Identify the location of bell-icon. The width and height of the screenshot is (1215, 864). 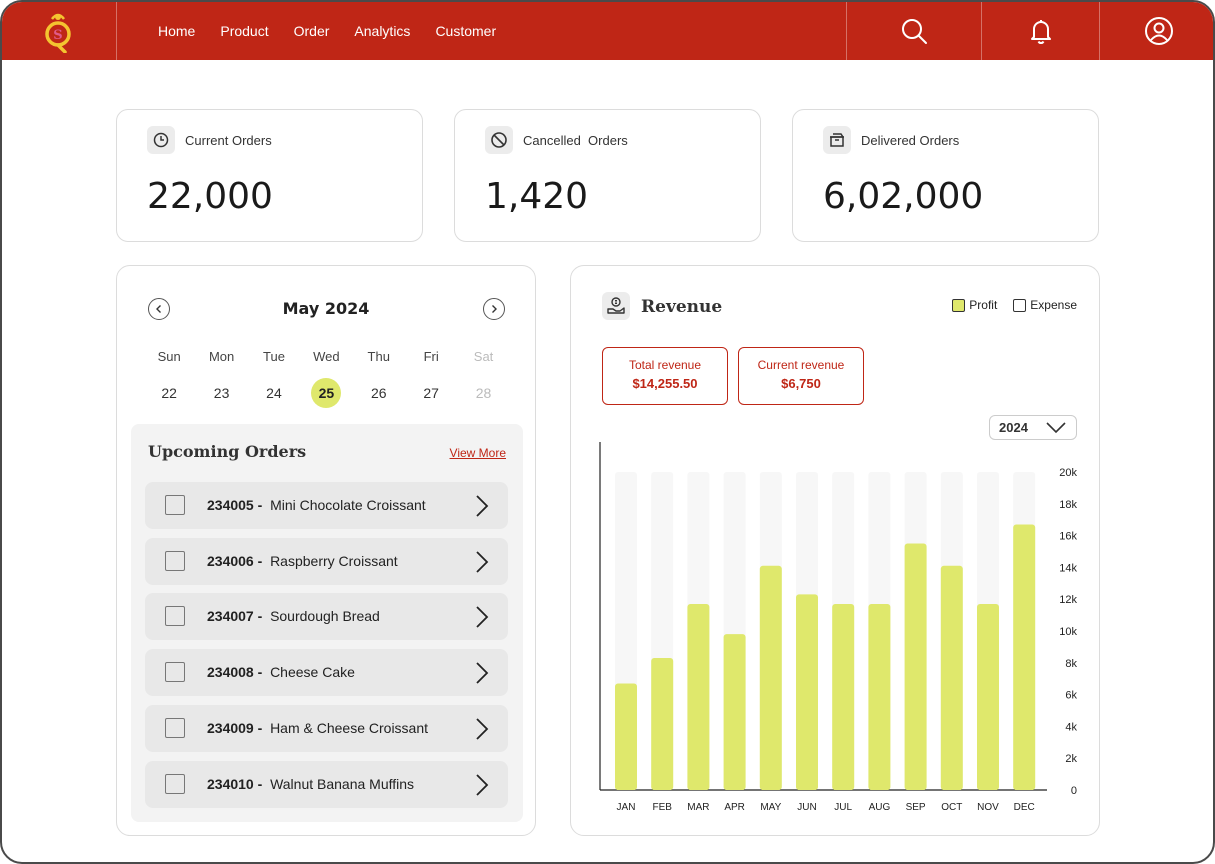
(1041, 31).